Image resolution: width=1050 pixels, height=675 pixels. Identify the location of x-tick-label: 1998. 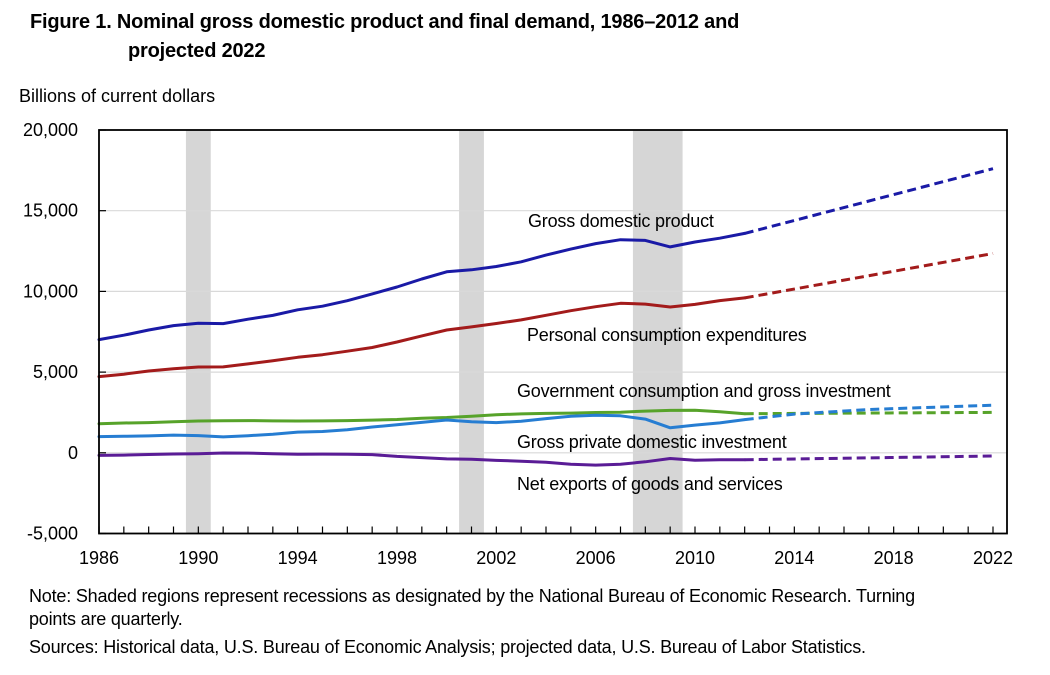
(397, 558).